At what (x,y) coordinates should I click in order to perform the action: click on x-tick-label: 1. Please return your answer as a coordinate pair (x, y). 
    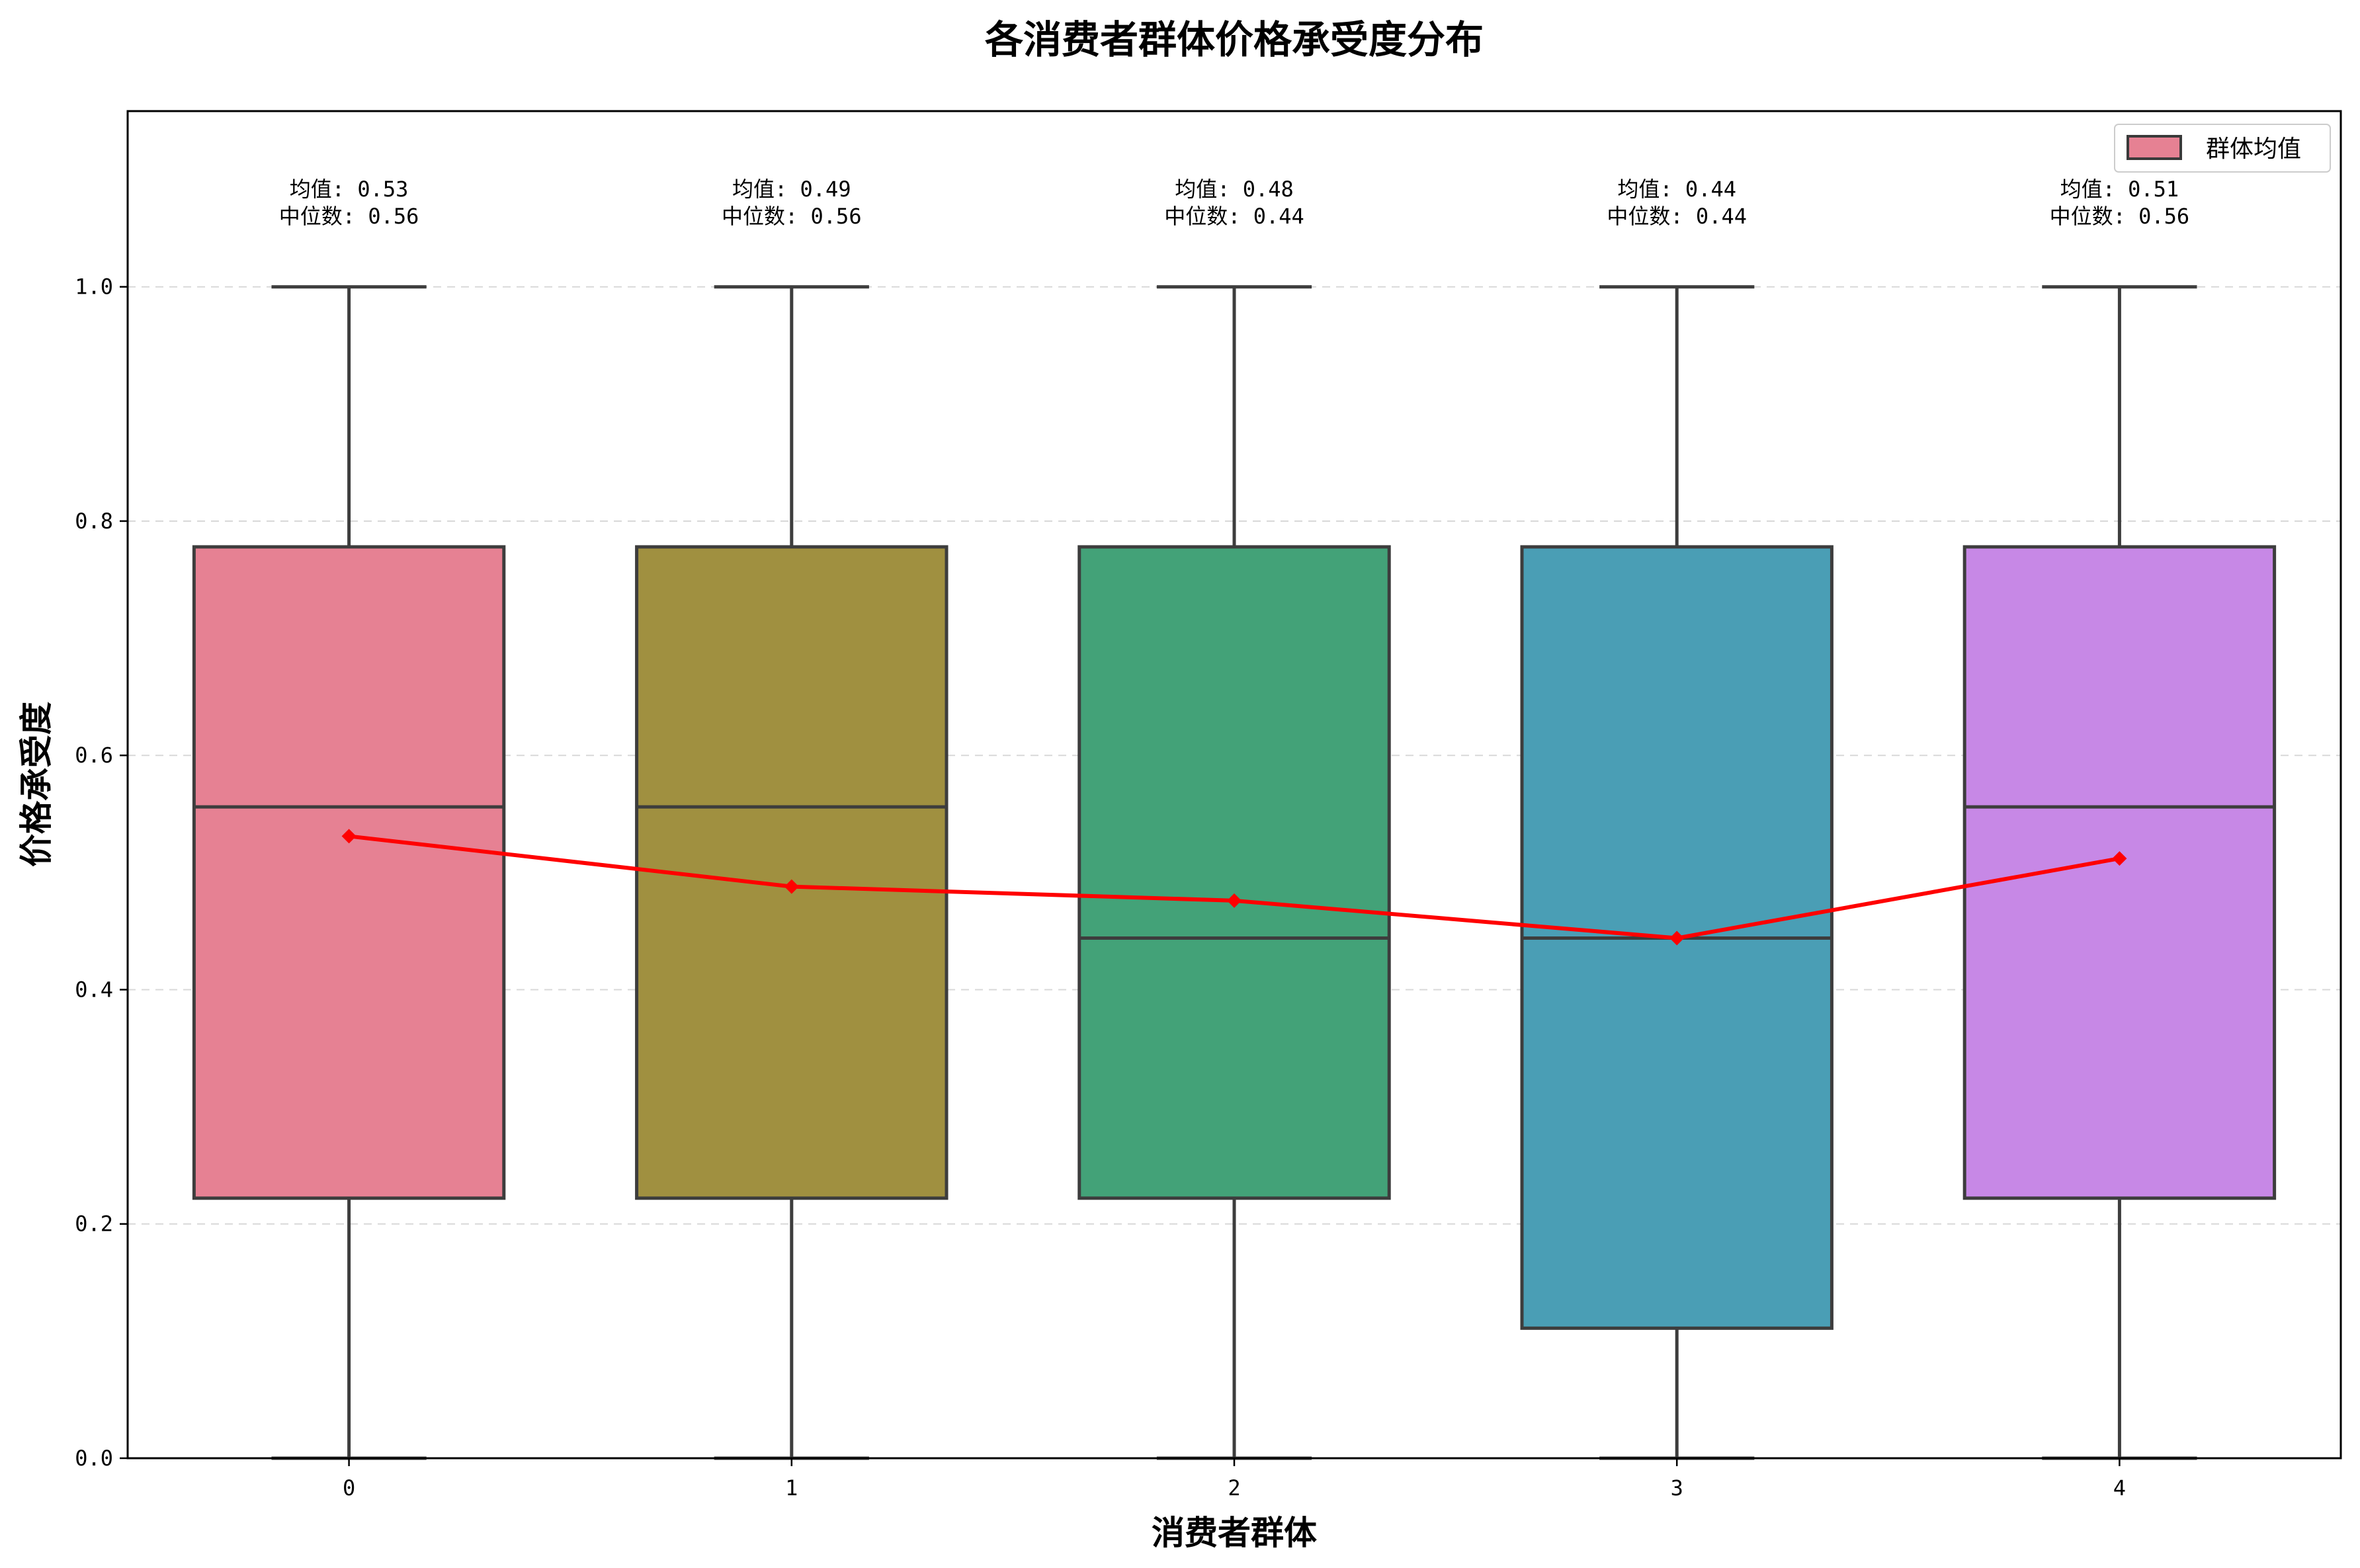
    Looking at the image, I should click on (792, 1488).